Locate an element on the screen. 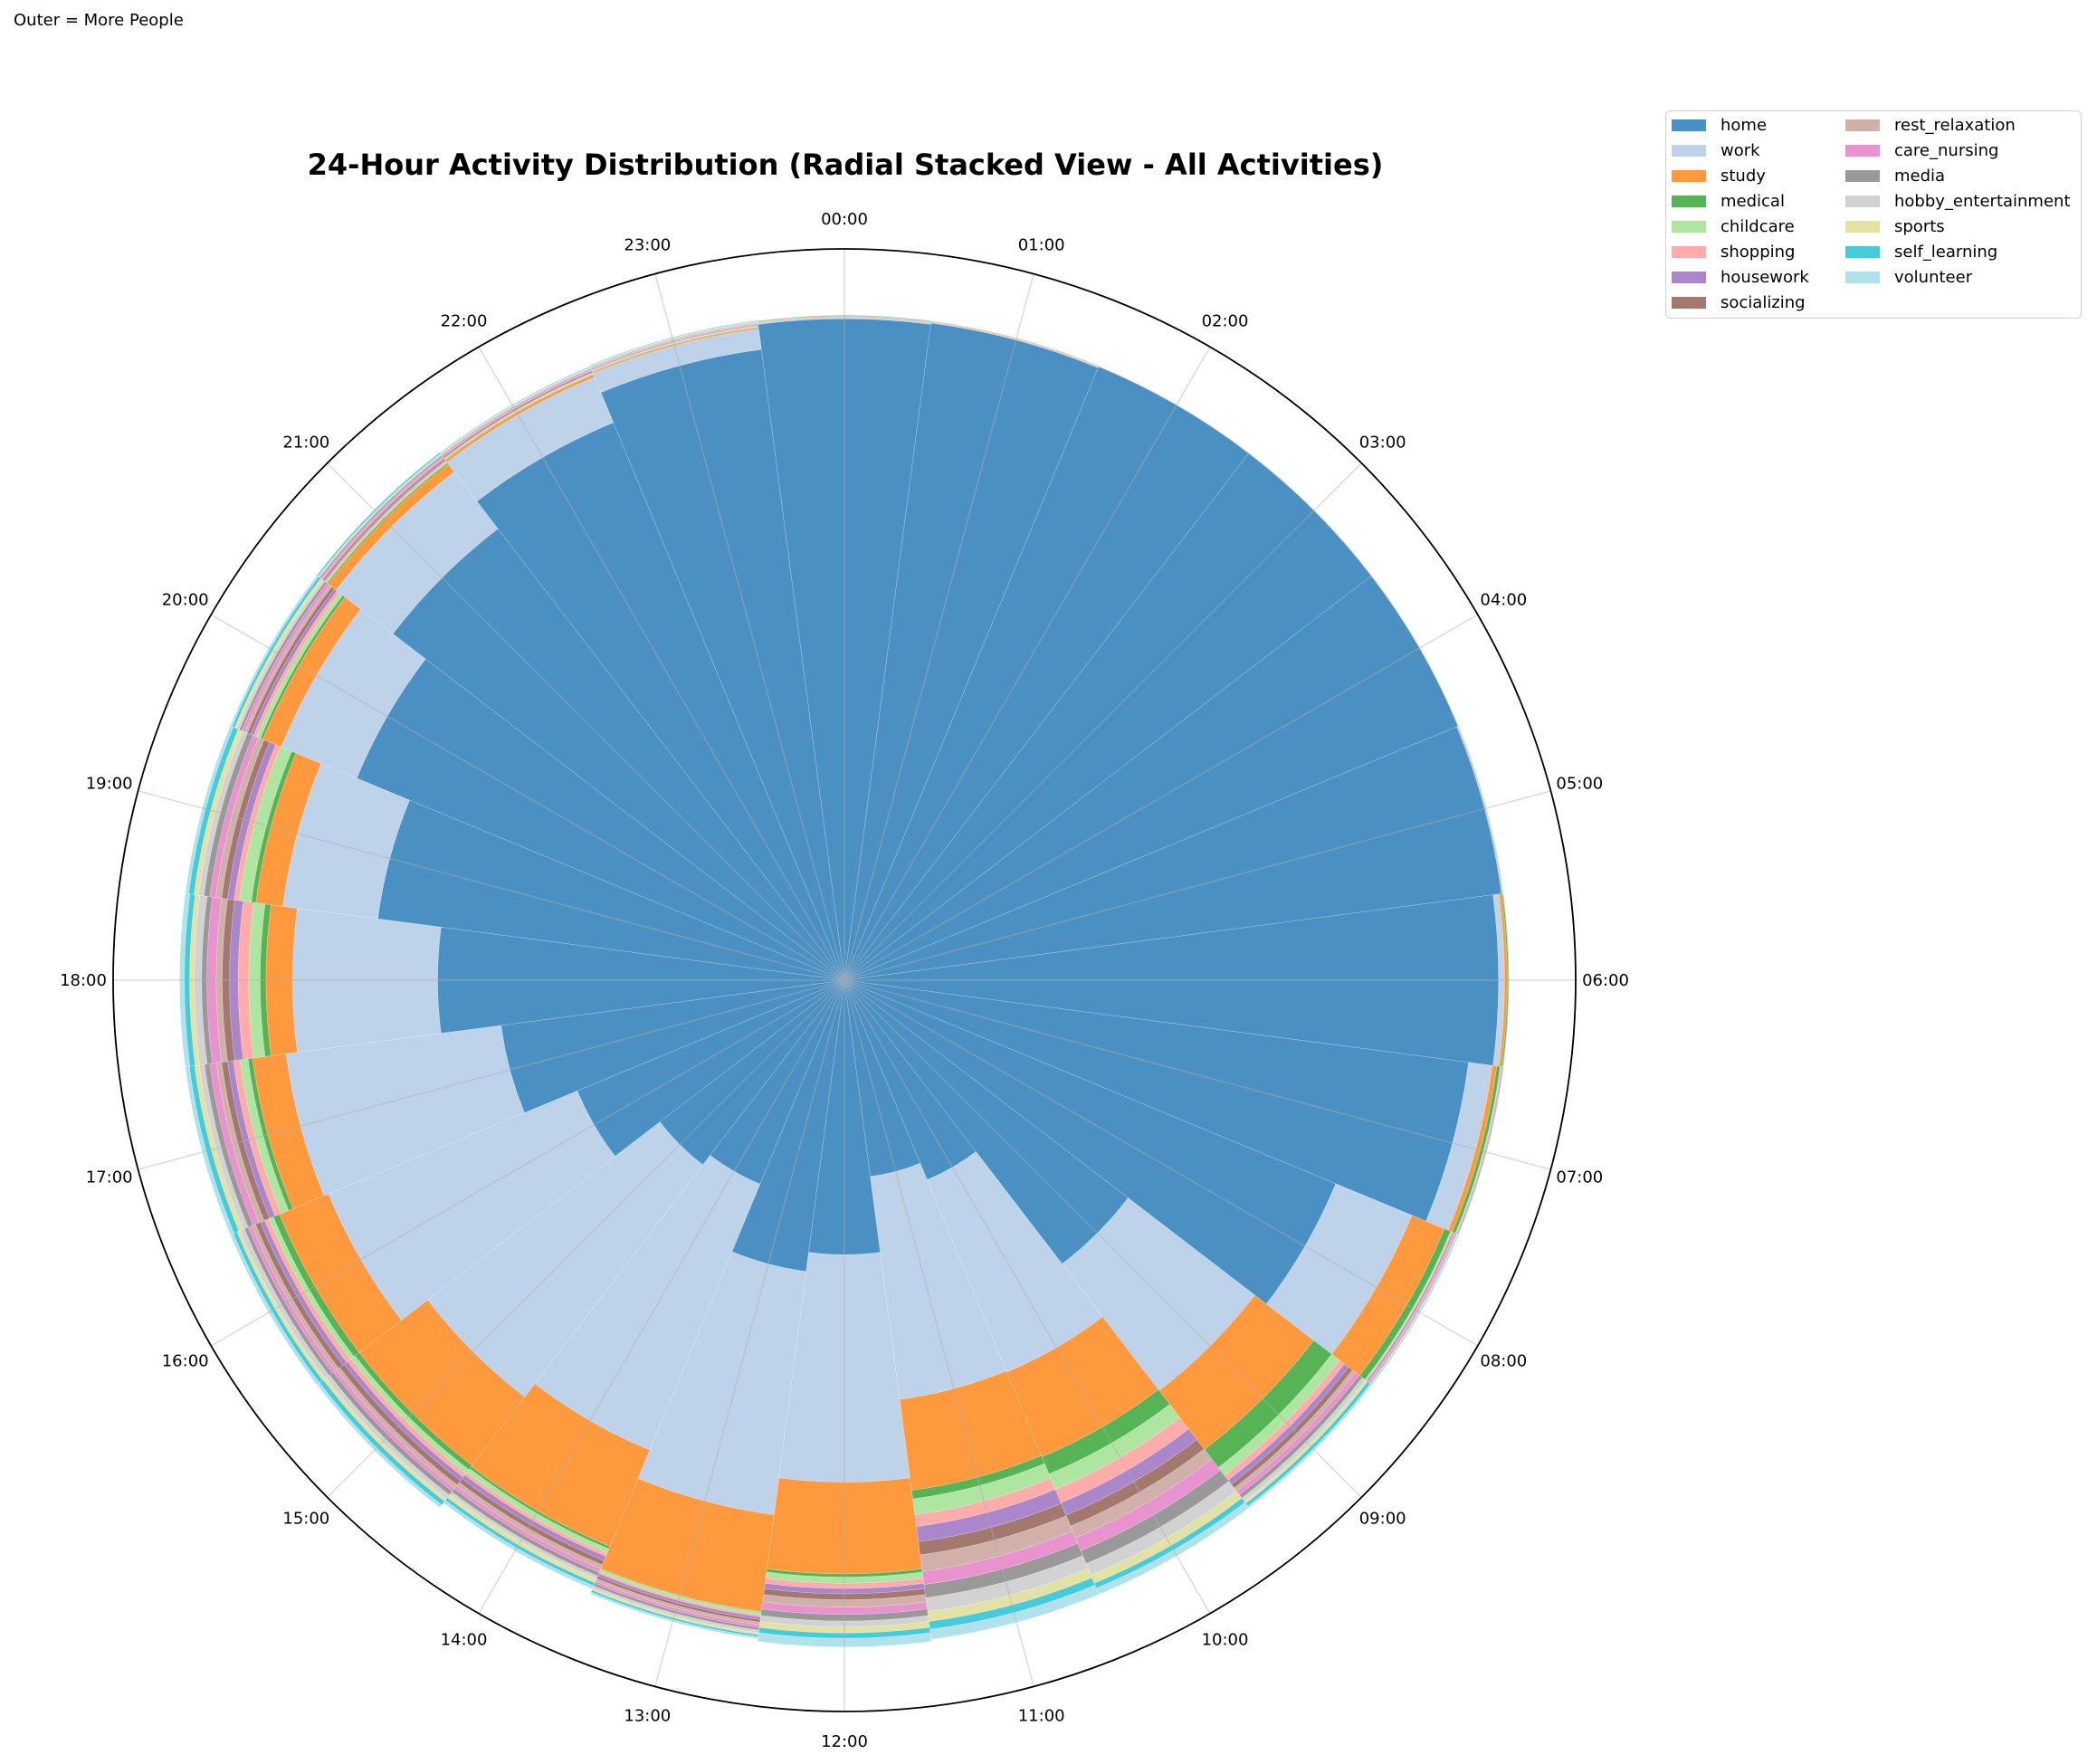 The height and width of the screenshot is (1764, 2097). legend-label: work is located at coordinates (1740, 150).